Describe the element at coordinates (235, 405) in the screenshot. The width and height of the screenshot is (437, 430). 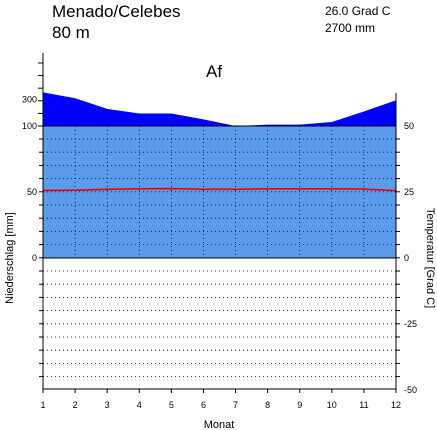
I see `tick-label-month: 7` at that location.